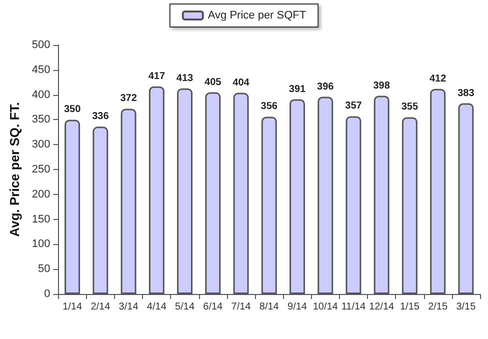  What do you see at coordinates (41, 219) in the screenshot?
I see `y-tick-label: 150` at bounding box center [41, 219].